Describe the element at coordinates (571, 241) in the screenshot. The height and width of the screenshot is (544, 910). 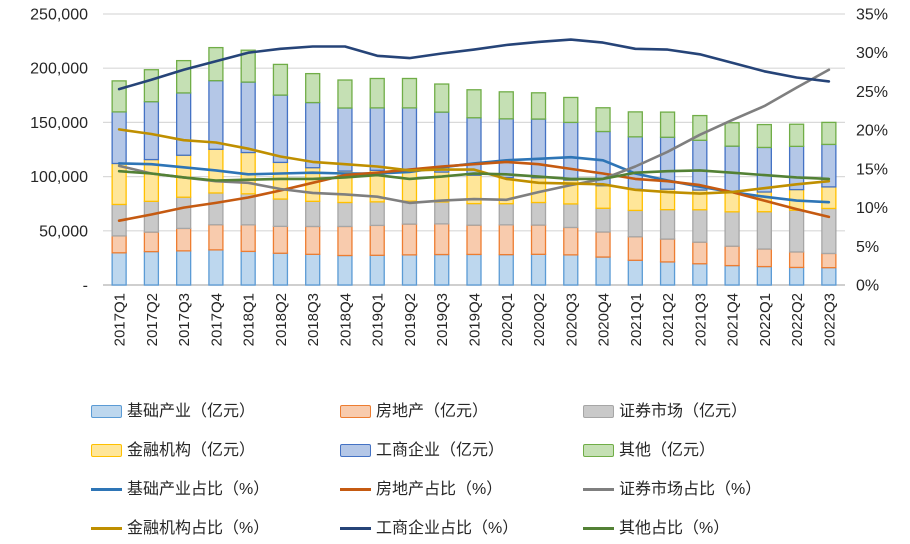
I see `bar-segment-1-q14` at that location.